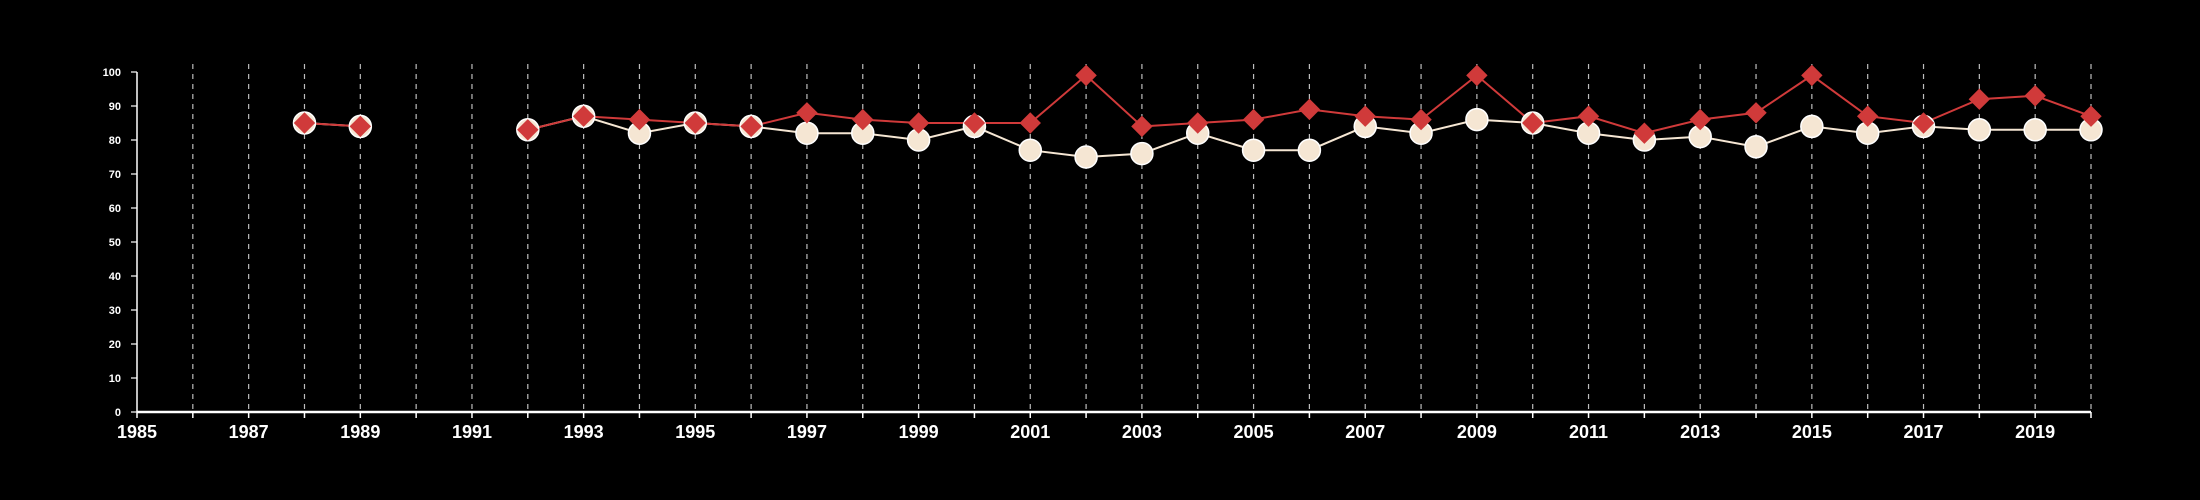 The height and width of the screenshot is (500, 2200). Describe the element at coordinates (807, 133) in the screenshot. I see `series-1-point-1997` at that location.